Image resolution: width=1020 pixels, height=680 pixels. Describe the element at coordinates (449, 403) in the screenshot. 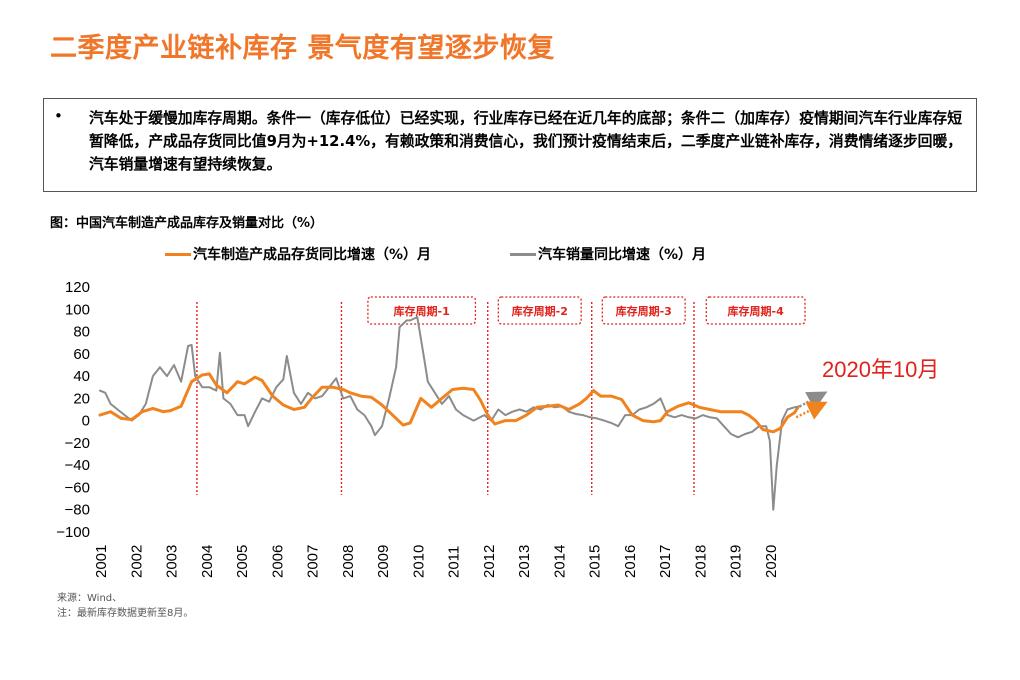

I see `series-line-inventory` at that location.